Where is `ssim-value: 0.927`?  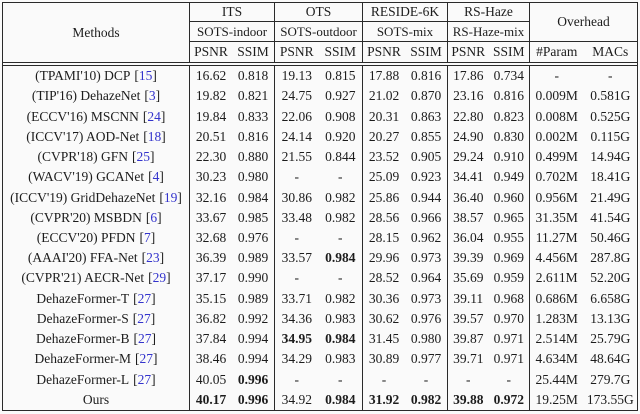
ssim-value: 0.927 is located at coordinates (340, 96).